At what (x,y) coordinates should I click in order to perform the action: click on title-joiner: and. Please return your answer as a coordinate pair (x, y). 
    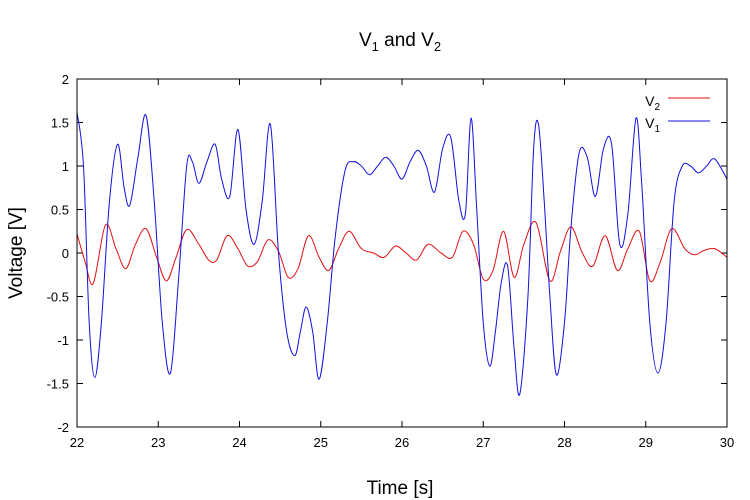
    Looking at the image, I should click on (400, 40).